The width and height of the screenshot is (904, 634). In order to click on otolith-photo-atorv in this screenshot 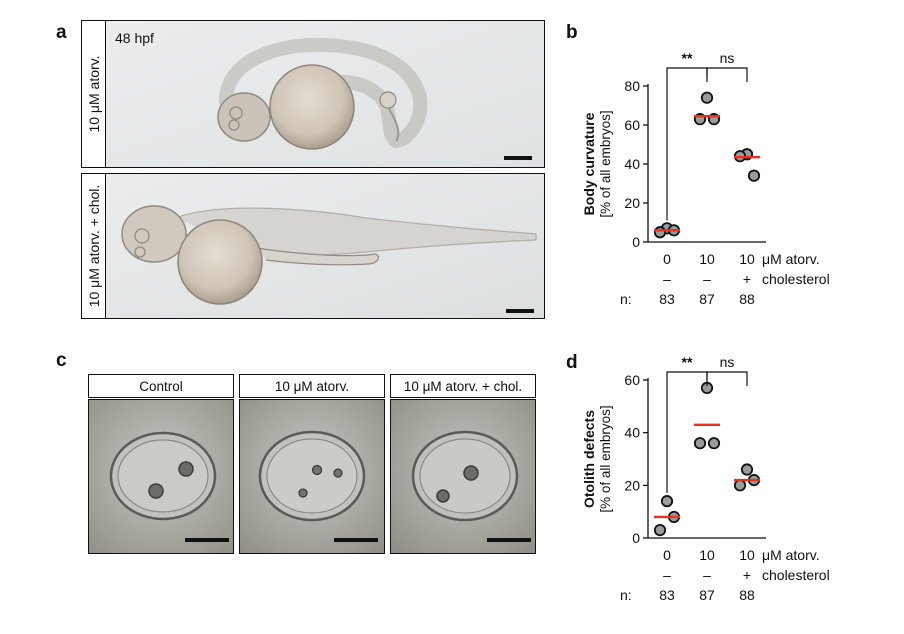, I will do `click(312, 476)`.